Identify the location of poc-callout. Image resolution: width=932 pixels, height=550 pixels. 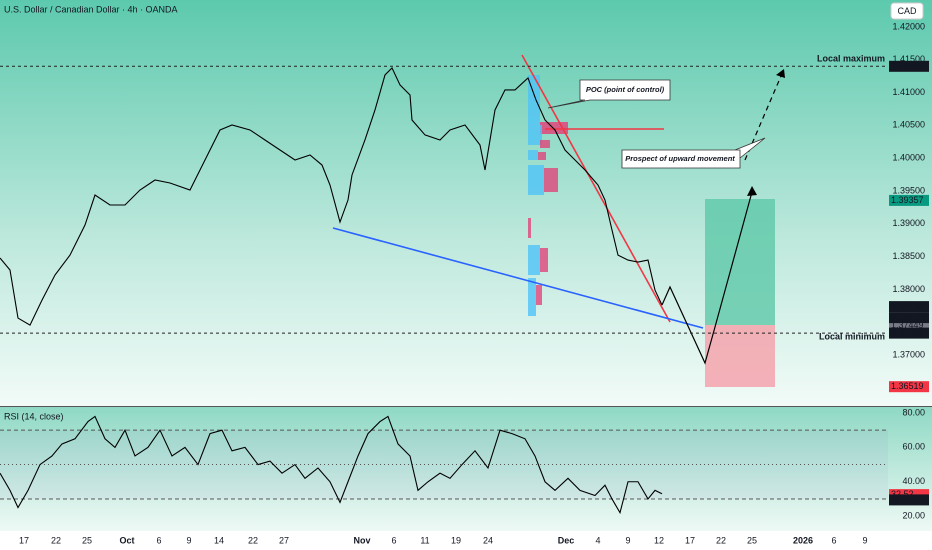
(609, 94).